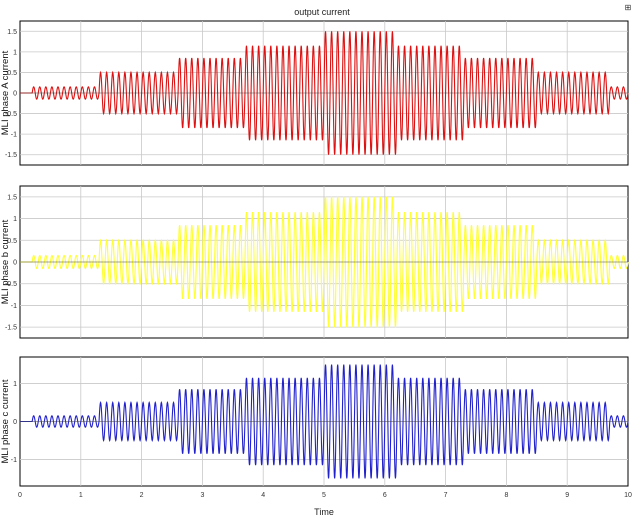 This screenshot has height=519, width=635. Describe the element at coordinates (12, 32) in the screenshot. I see `phase-a-ytick-label: 1.5` at that location.